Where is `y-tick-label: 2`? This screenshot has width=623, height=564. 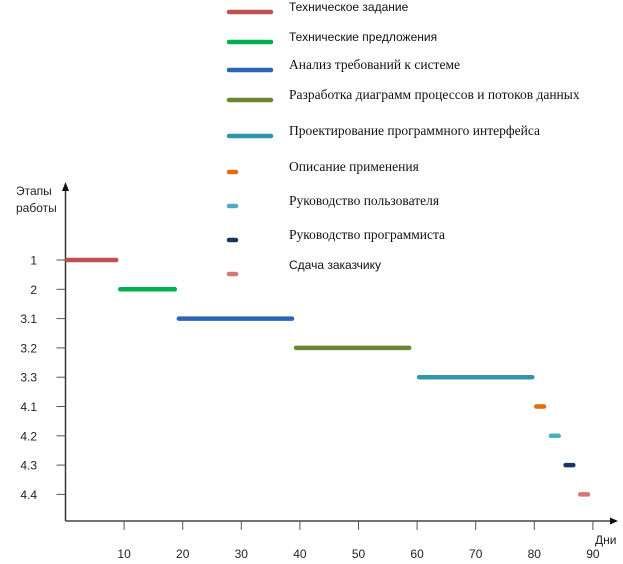 y-tick-label: 2 is located at coordinates (33, 290).